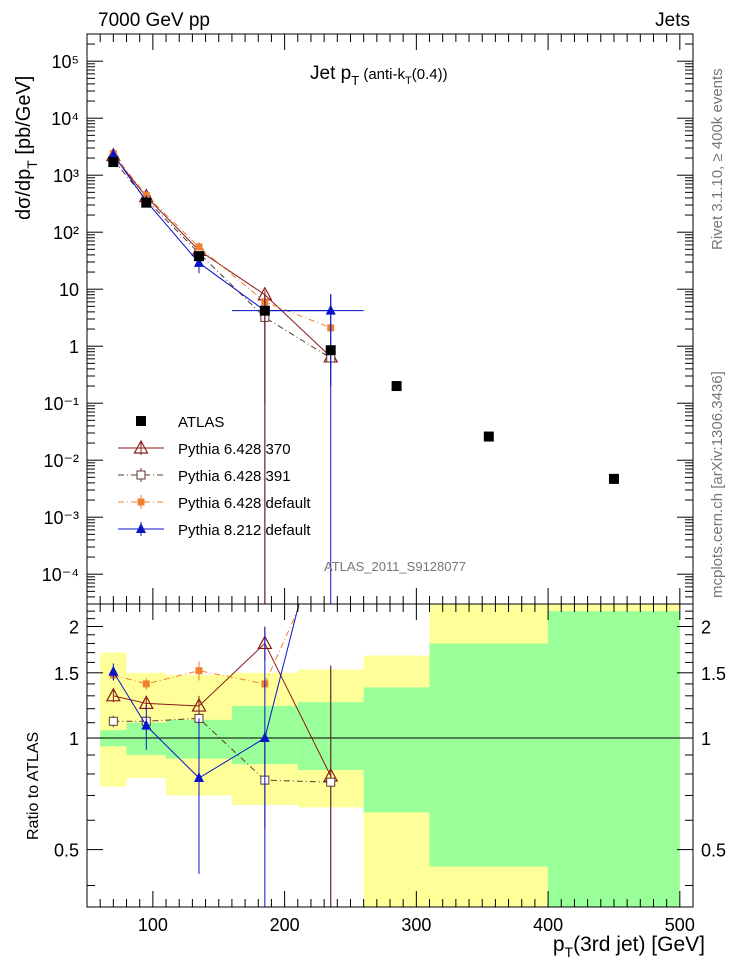  I want to click on y-axis-label: dσ/dpT [pb/GeV], so click(26, 148).